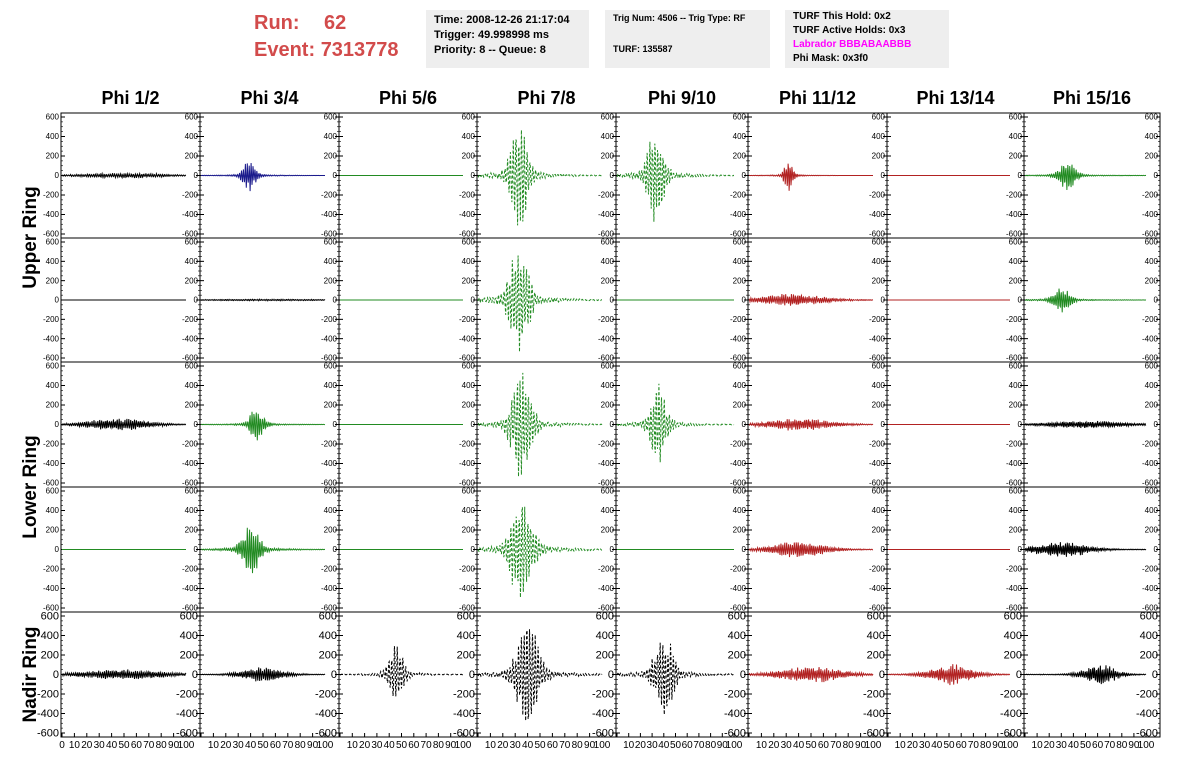 The height and width of the screenshot is (772, 1196). I want to click on turf-active-holds-text: TURF Active Holds: 0x3, so click(849, 30).